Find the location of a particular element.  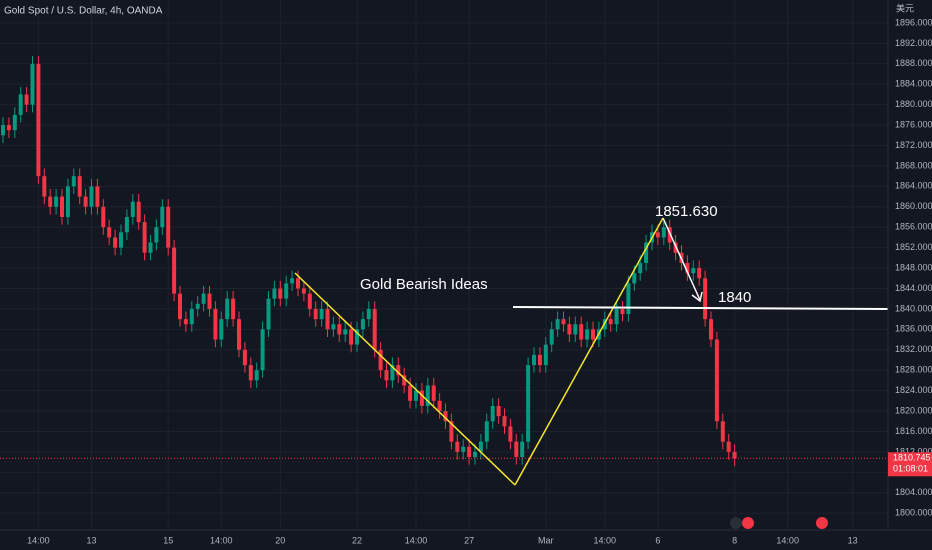

y-tick-label: 1804.000 is located at coordinates (913, 492).